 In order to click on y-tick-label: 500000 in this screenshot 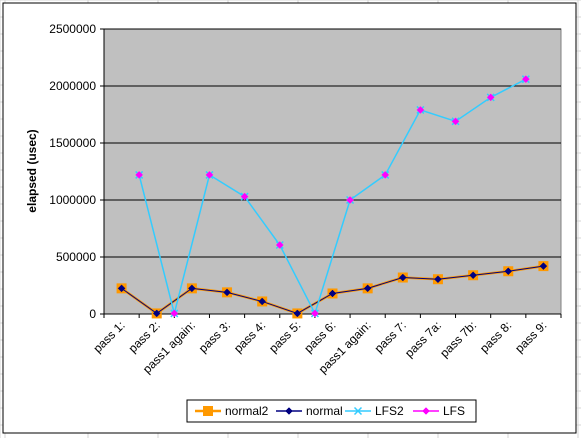, I will do `click(76, 257)`.